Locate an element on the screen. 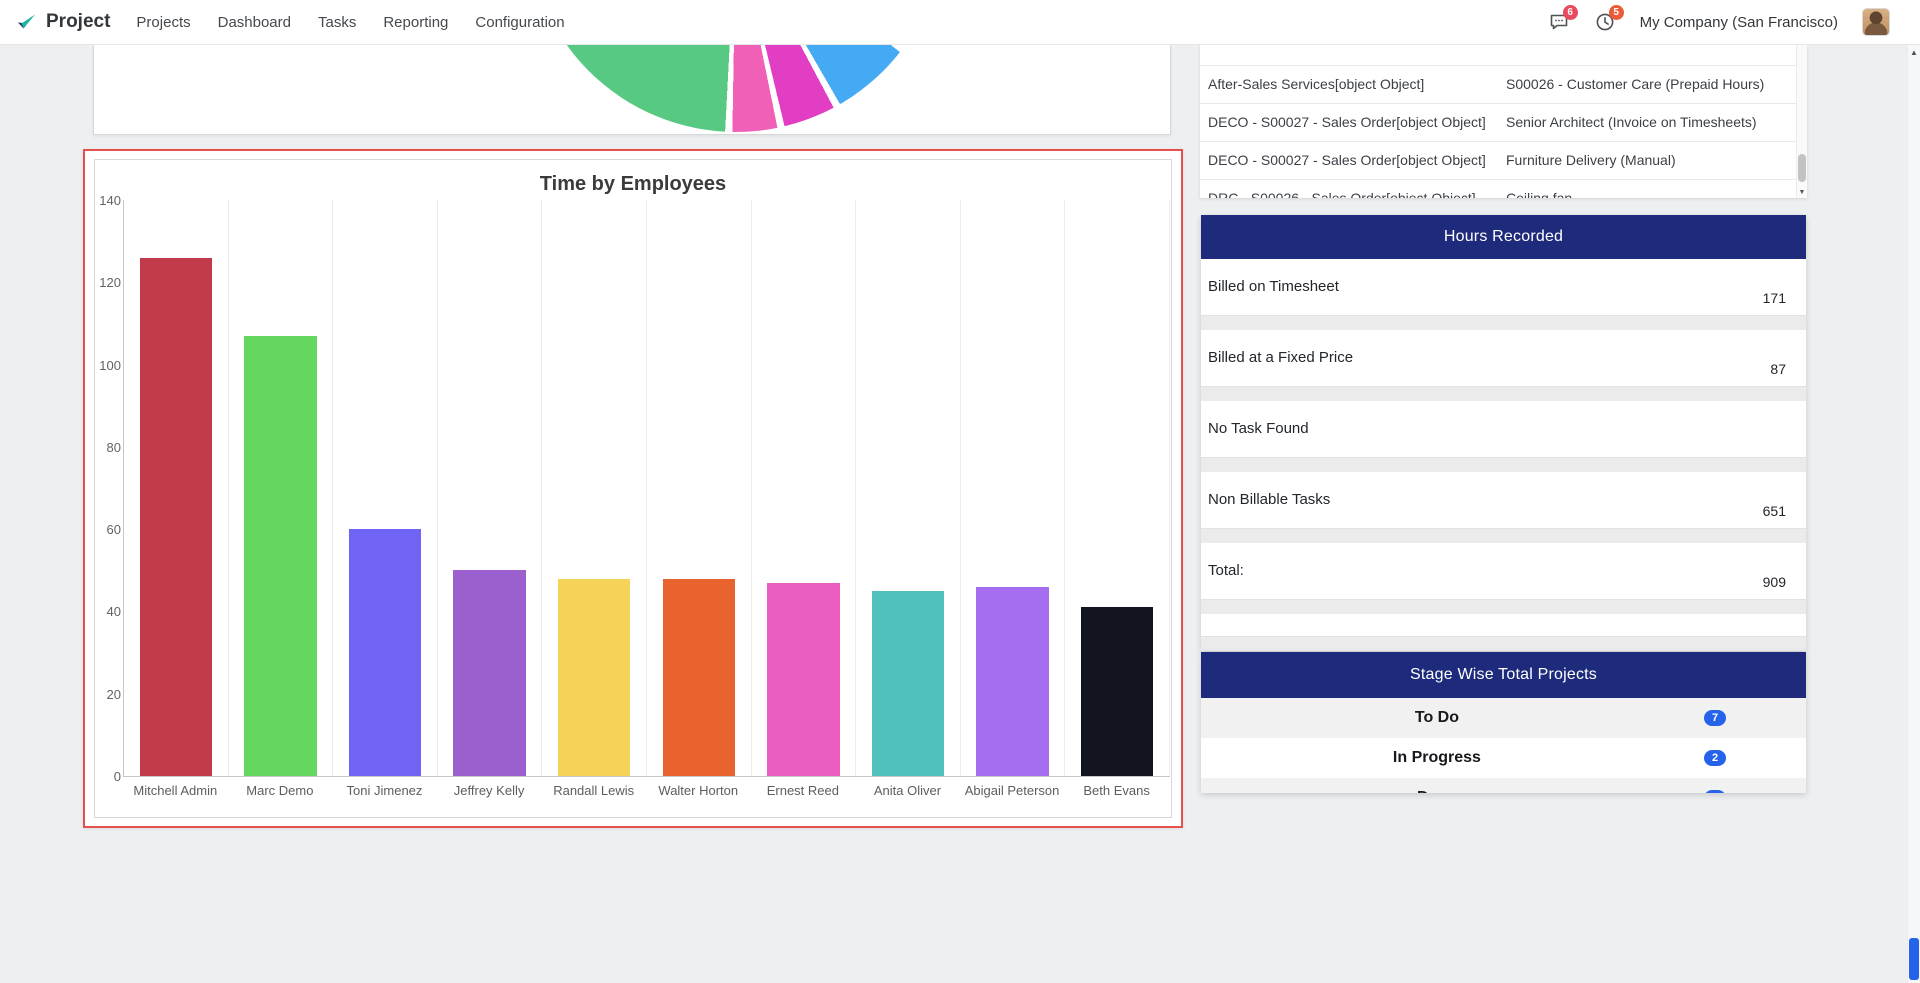  sales-table-scrollbar: ▼ is located at coordinates (1801, 121).